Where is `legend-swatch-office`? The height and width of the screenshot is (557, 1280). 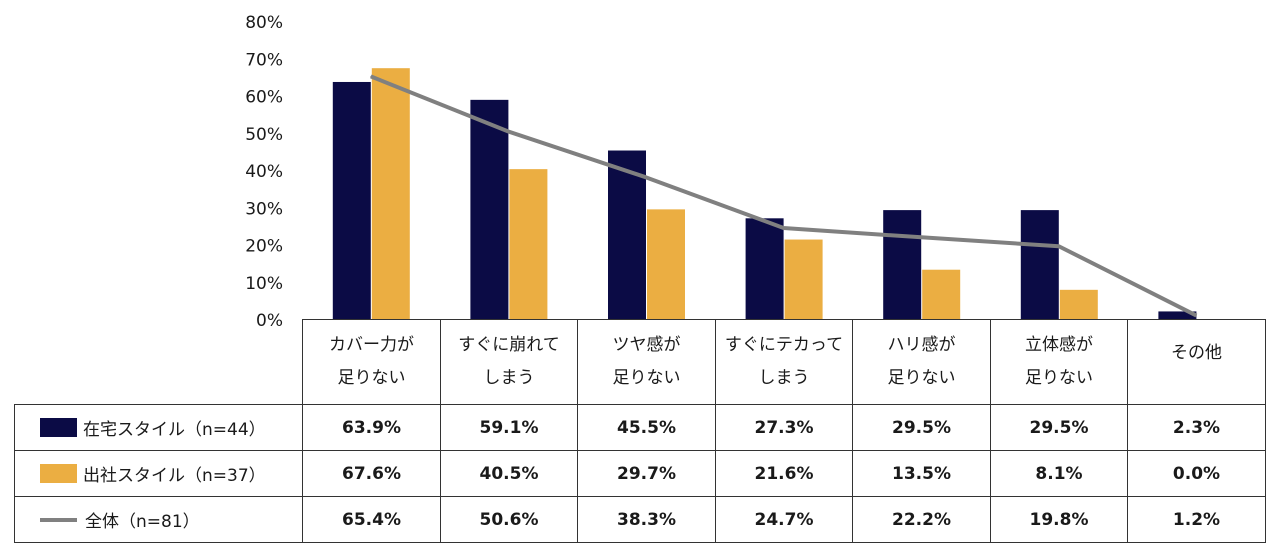
legend-swatch-office is located at coordinates (58, 473).